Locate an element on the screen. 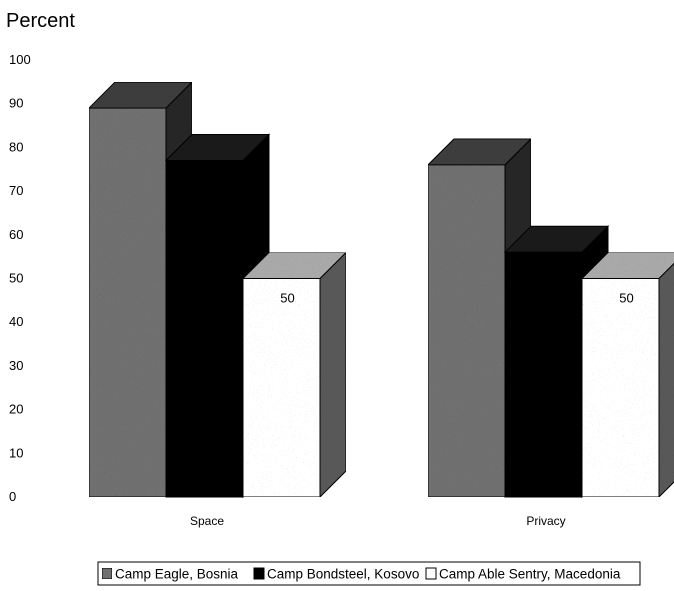 The width and height of the screenshot is (674, 591). legend-box is located at coordinates (369, 573).